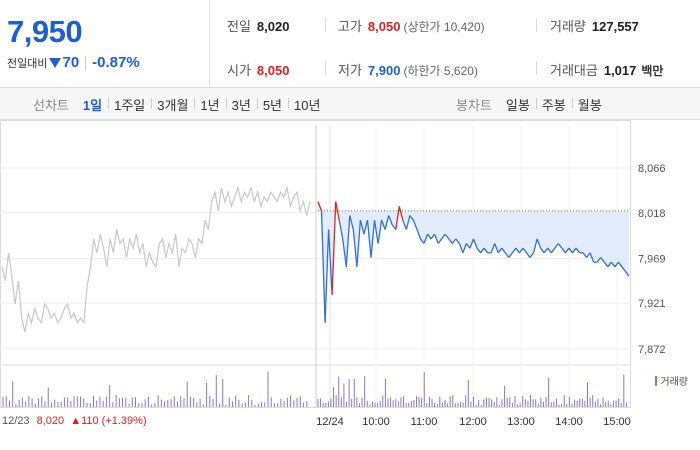  I want to click on tab-3y: 3년, so click(241, 104).